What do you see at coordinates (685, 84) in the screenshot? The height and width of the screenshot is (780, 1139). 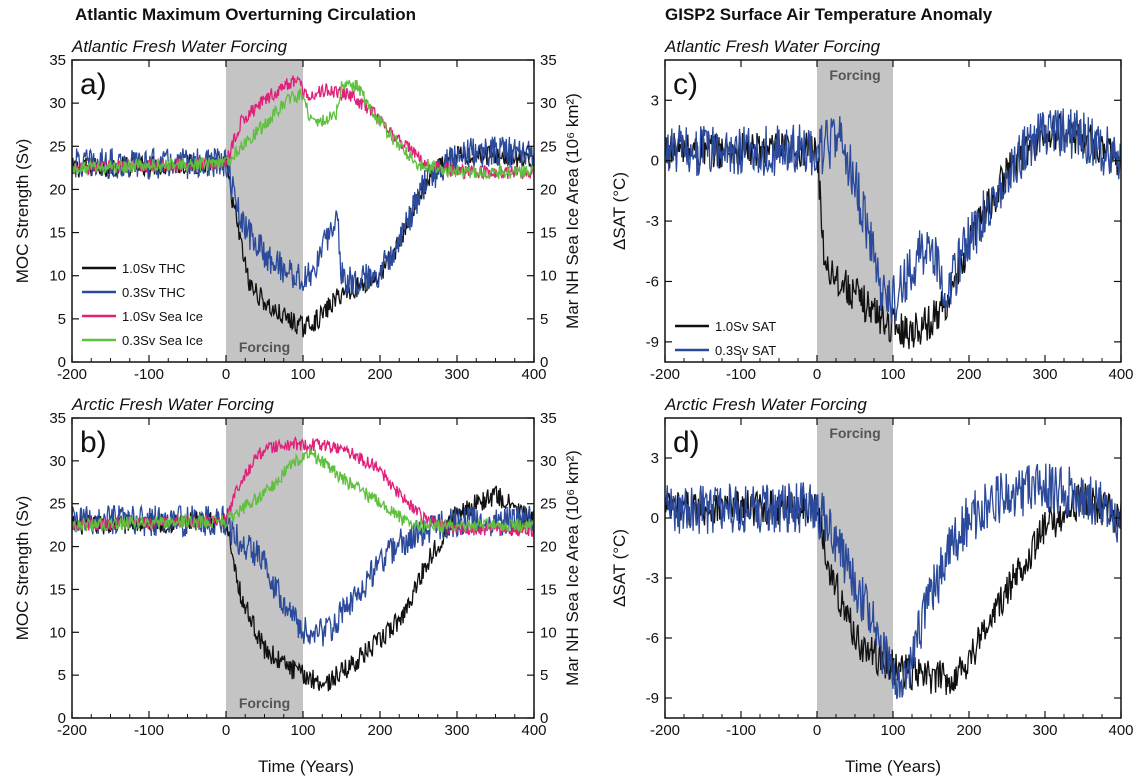 I see `panel-letter: c)` at bounding box center [685, 84].